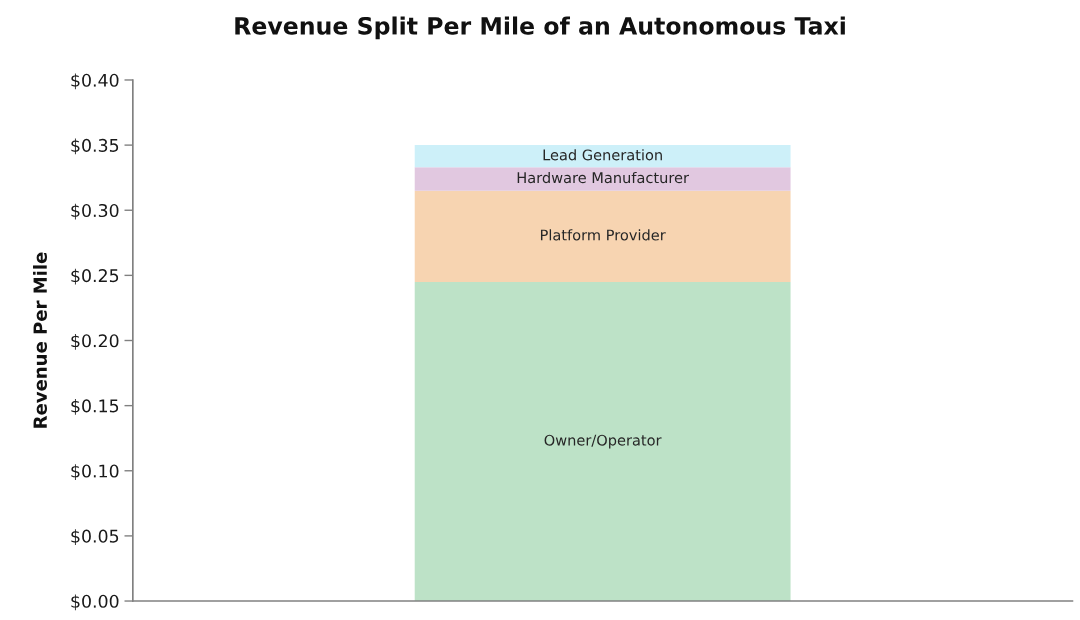 Image resolution: width=1080 pixels, height=620 pixels. What do you see at coordinates (40, 340) in the screenshot?
I see `y-axis-title: Revenue Per Mile` at bounding box center [40, 340].